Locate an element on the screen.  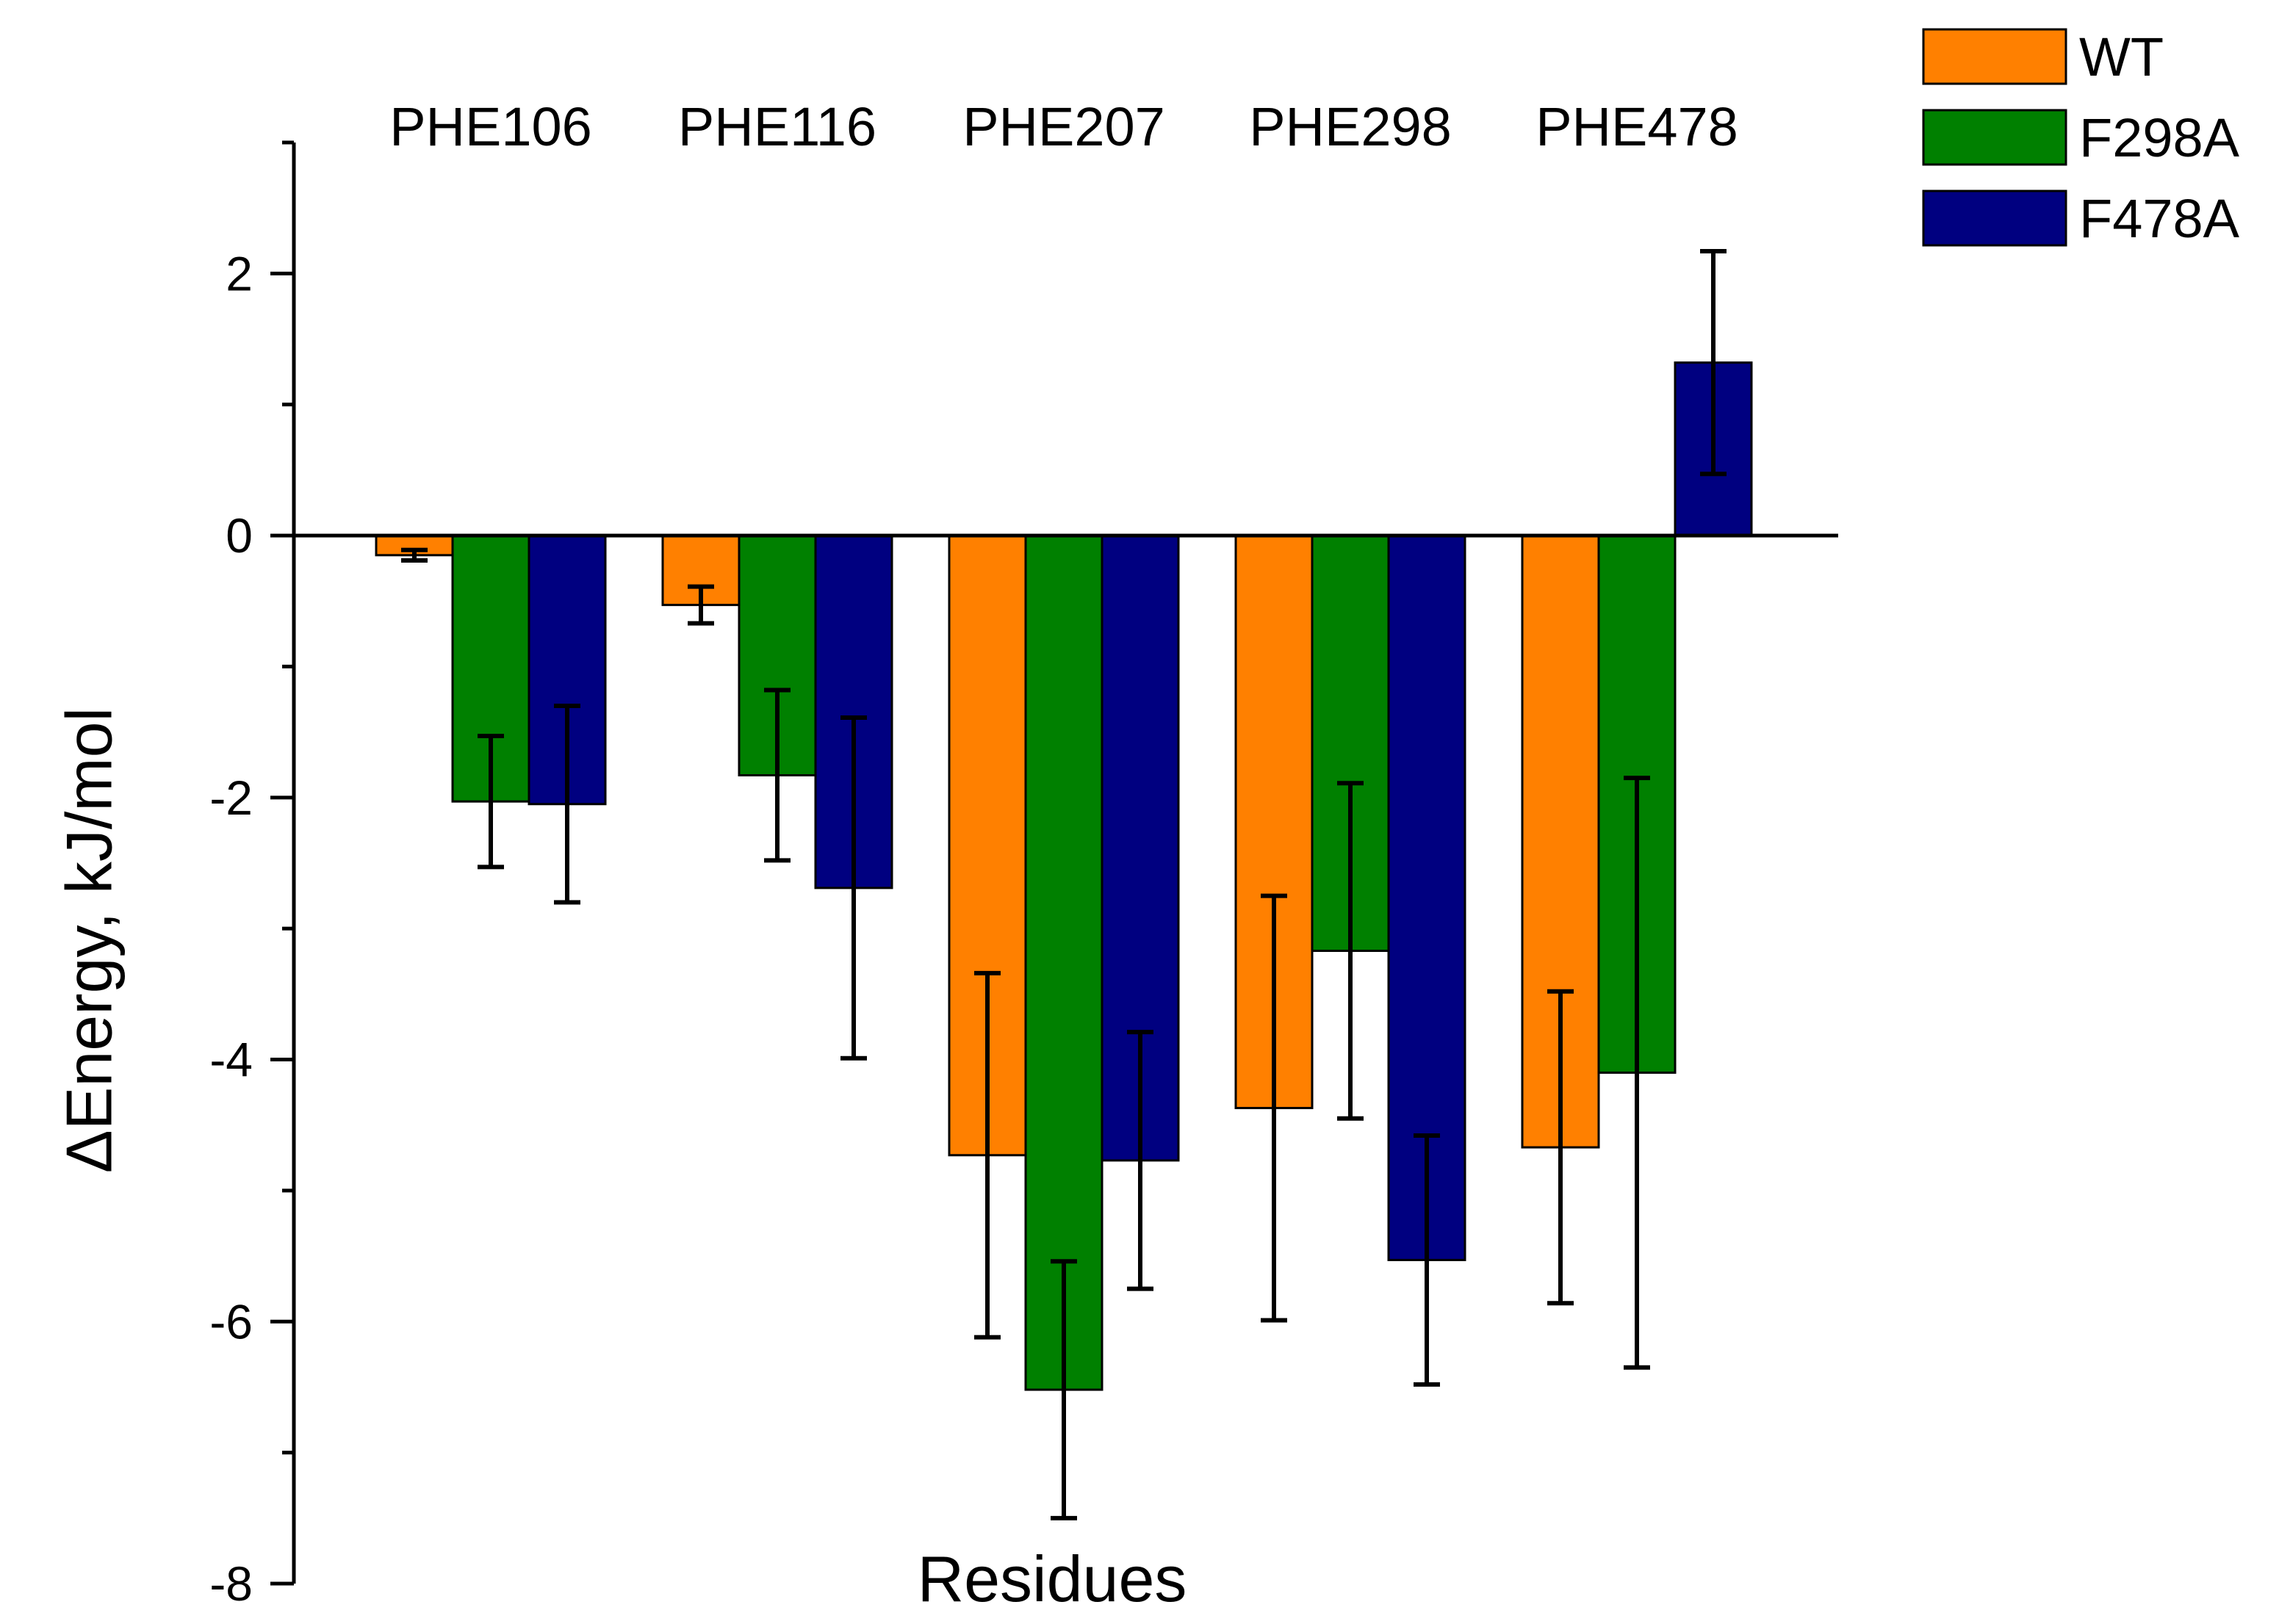
error-bar-wt-phe106 is located at coordinates (414, 555).